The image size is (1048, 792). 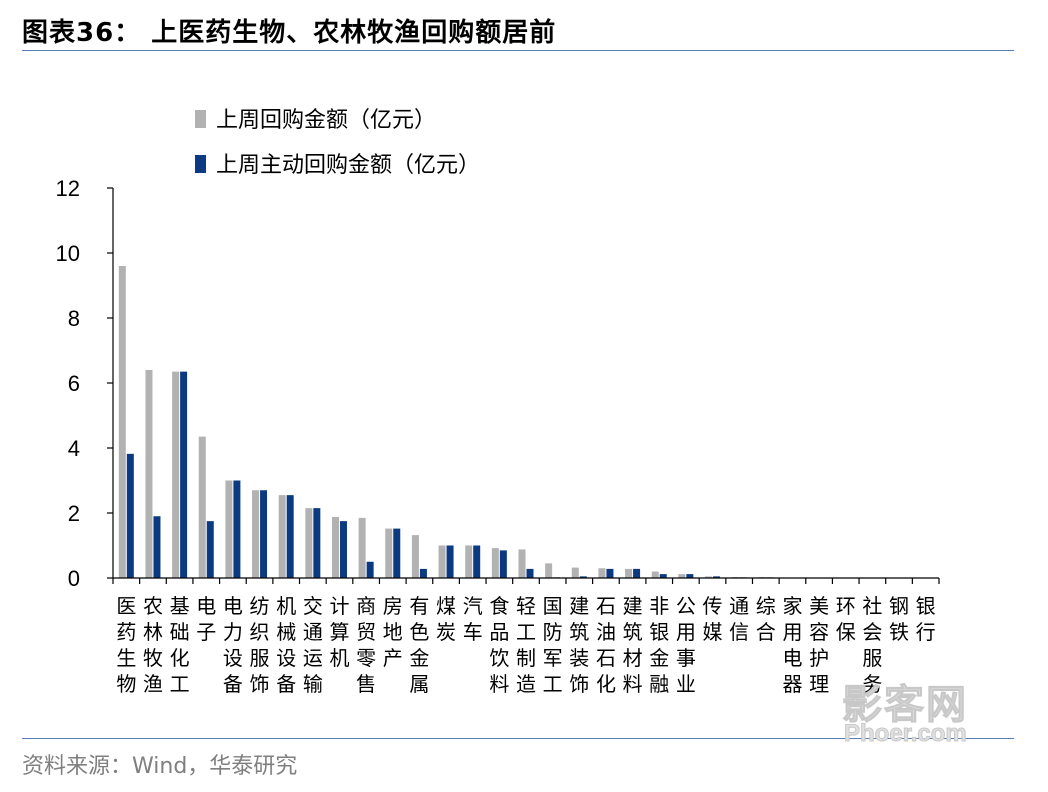 What do you see at coordinates (633, 645) in the screenshot?
I see `x-category-label: 建筑材料` at bounding box center [633, 645].